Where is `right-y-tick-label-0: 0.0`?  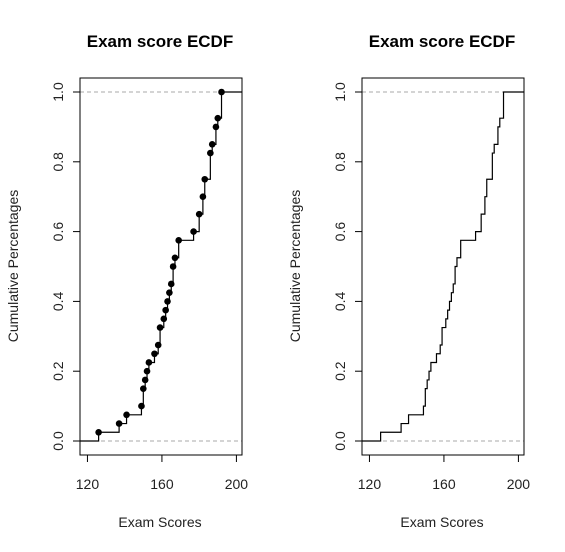 right-y-tick-label-0: 0.0 is located at coordinates (340, 441).